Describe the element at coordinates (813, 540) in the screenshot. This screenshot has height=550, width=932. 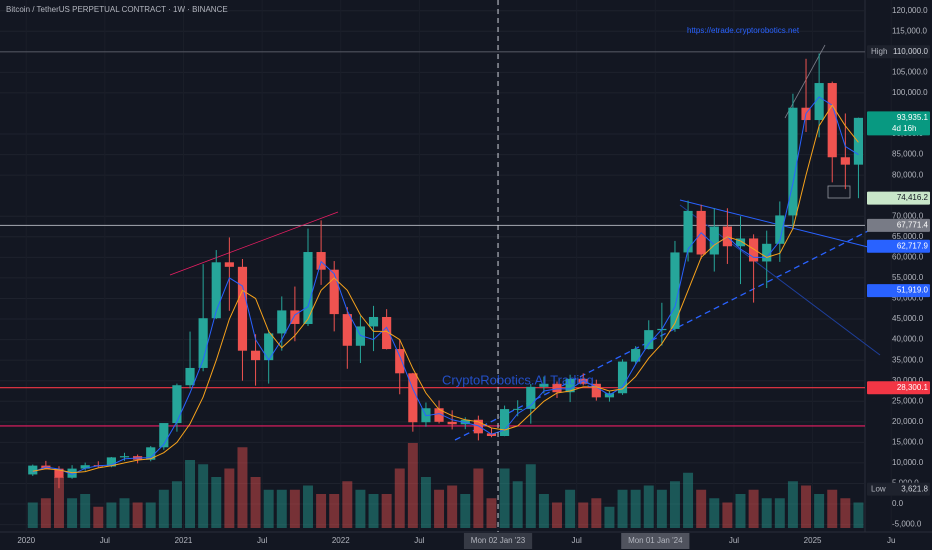
I see `x-tick-label: 2025` at that location.